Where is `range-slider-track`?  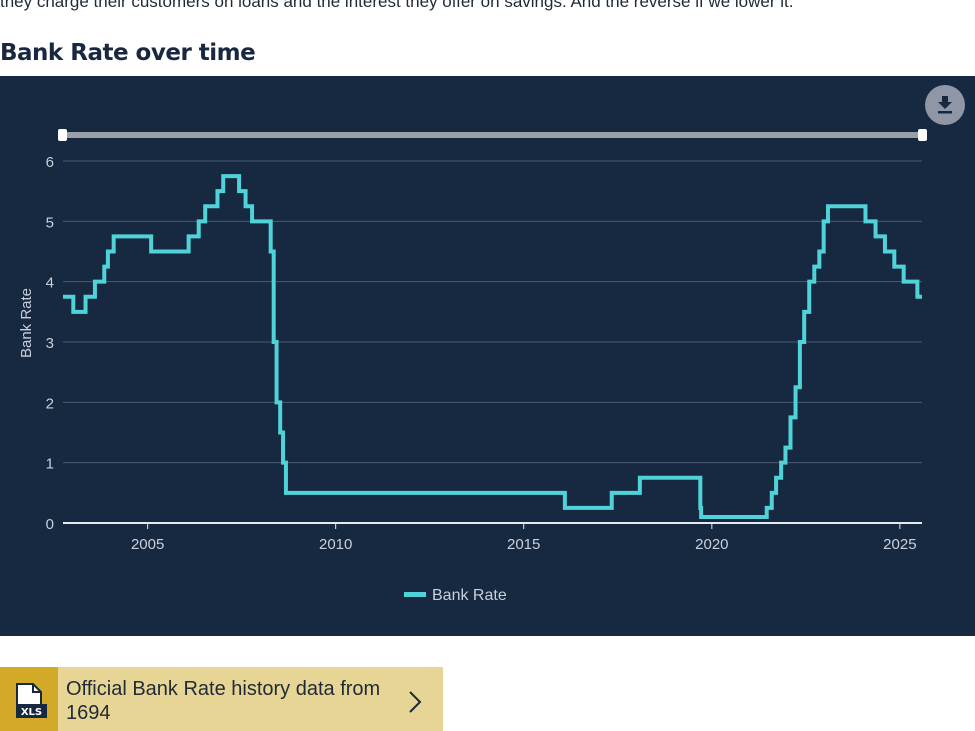 range-slider-track is located at coordinates (493, 135).